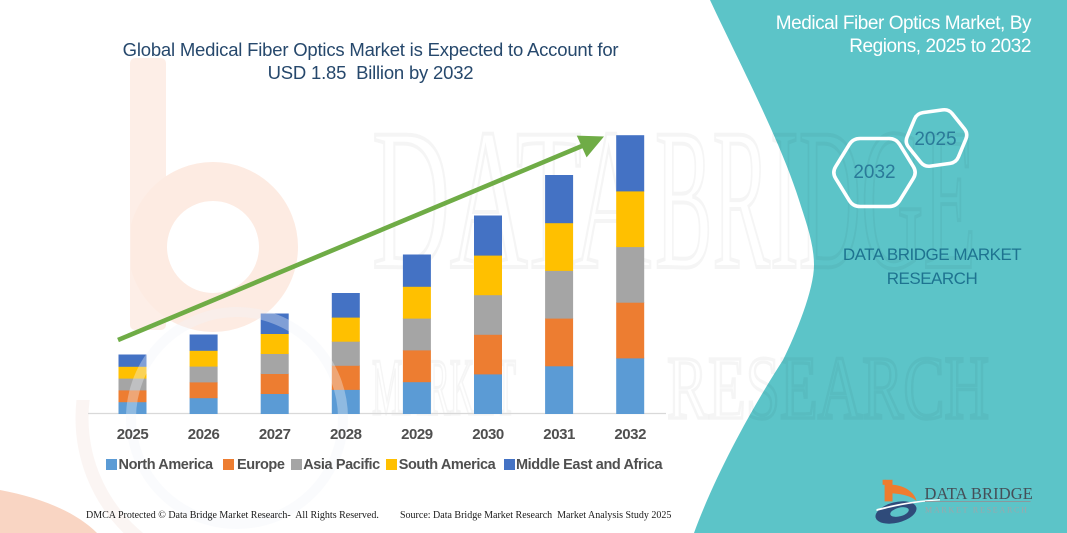 The height and width of the screenshot is (533, 1067). Describe the element at coordinates (979, 493) in the screenshot. I see `svg-text: DATA BRIDGE` at that location.